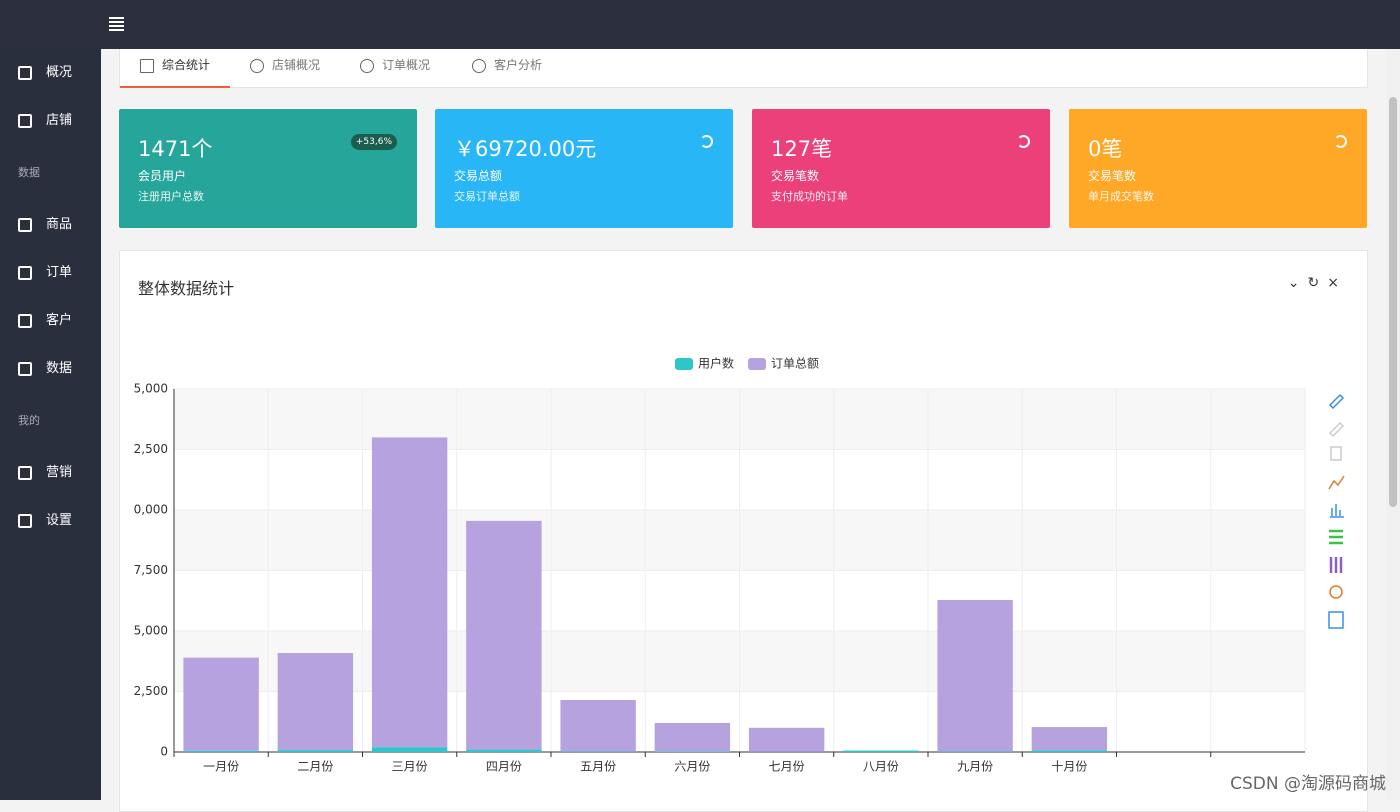 Image resolution: width=1400 pixels, height=812 pixels. I want to click on scroll-thumb, so click(1393, 302).